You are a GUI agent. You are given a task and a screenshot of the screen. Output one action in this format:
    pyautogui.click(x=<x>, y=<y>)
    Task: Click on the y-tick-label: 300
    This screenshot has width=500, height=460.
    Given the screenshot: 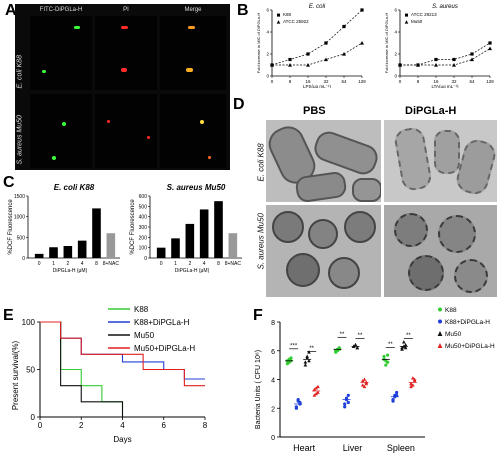 What is the action you would take?
    pyautogui.click(x=143, y=228)
    